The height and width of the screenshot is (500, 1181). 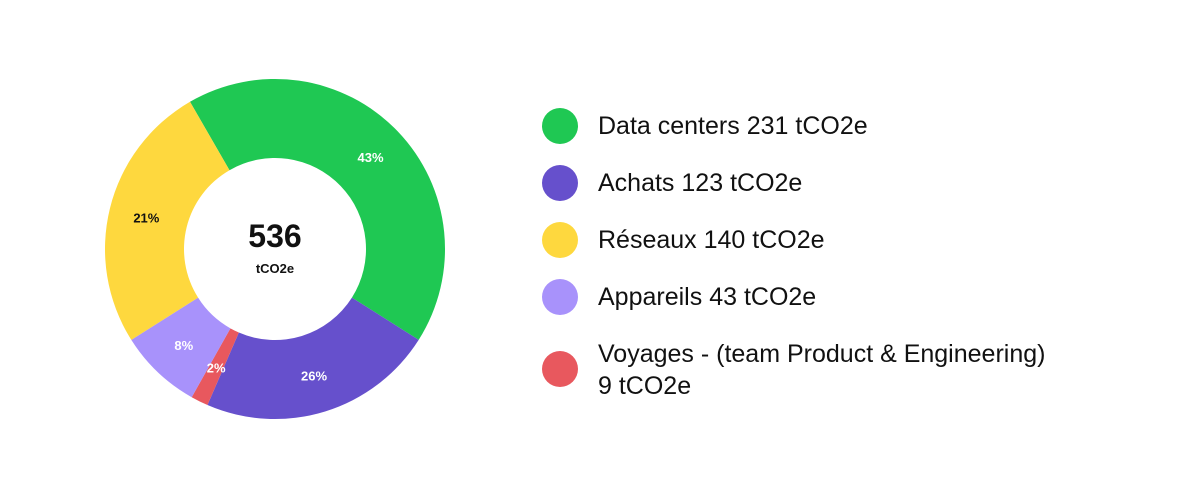 What do you see at coordinates (275, 268) in the screenshot?
I see `center-unit: tCO2e` at bounding box center [275, 268].